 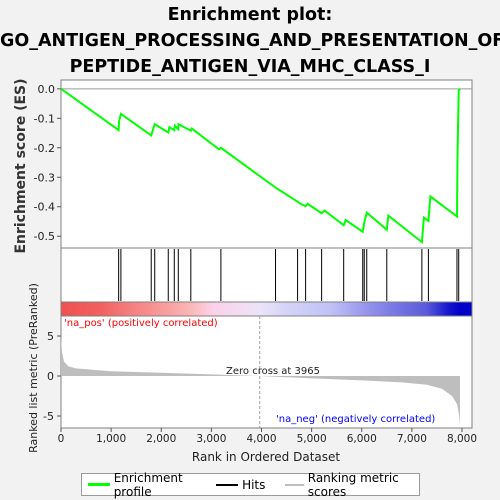 What do you see at coordinates (266, 457) in the screenshot?
I see `x-axis-label: Rank in Ordered Dataset` at bounding box center [266, 457].